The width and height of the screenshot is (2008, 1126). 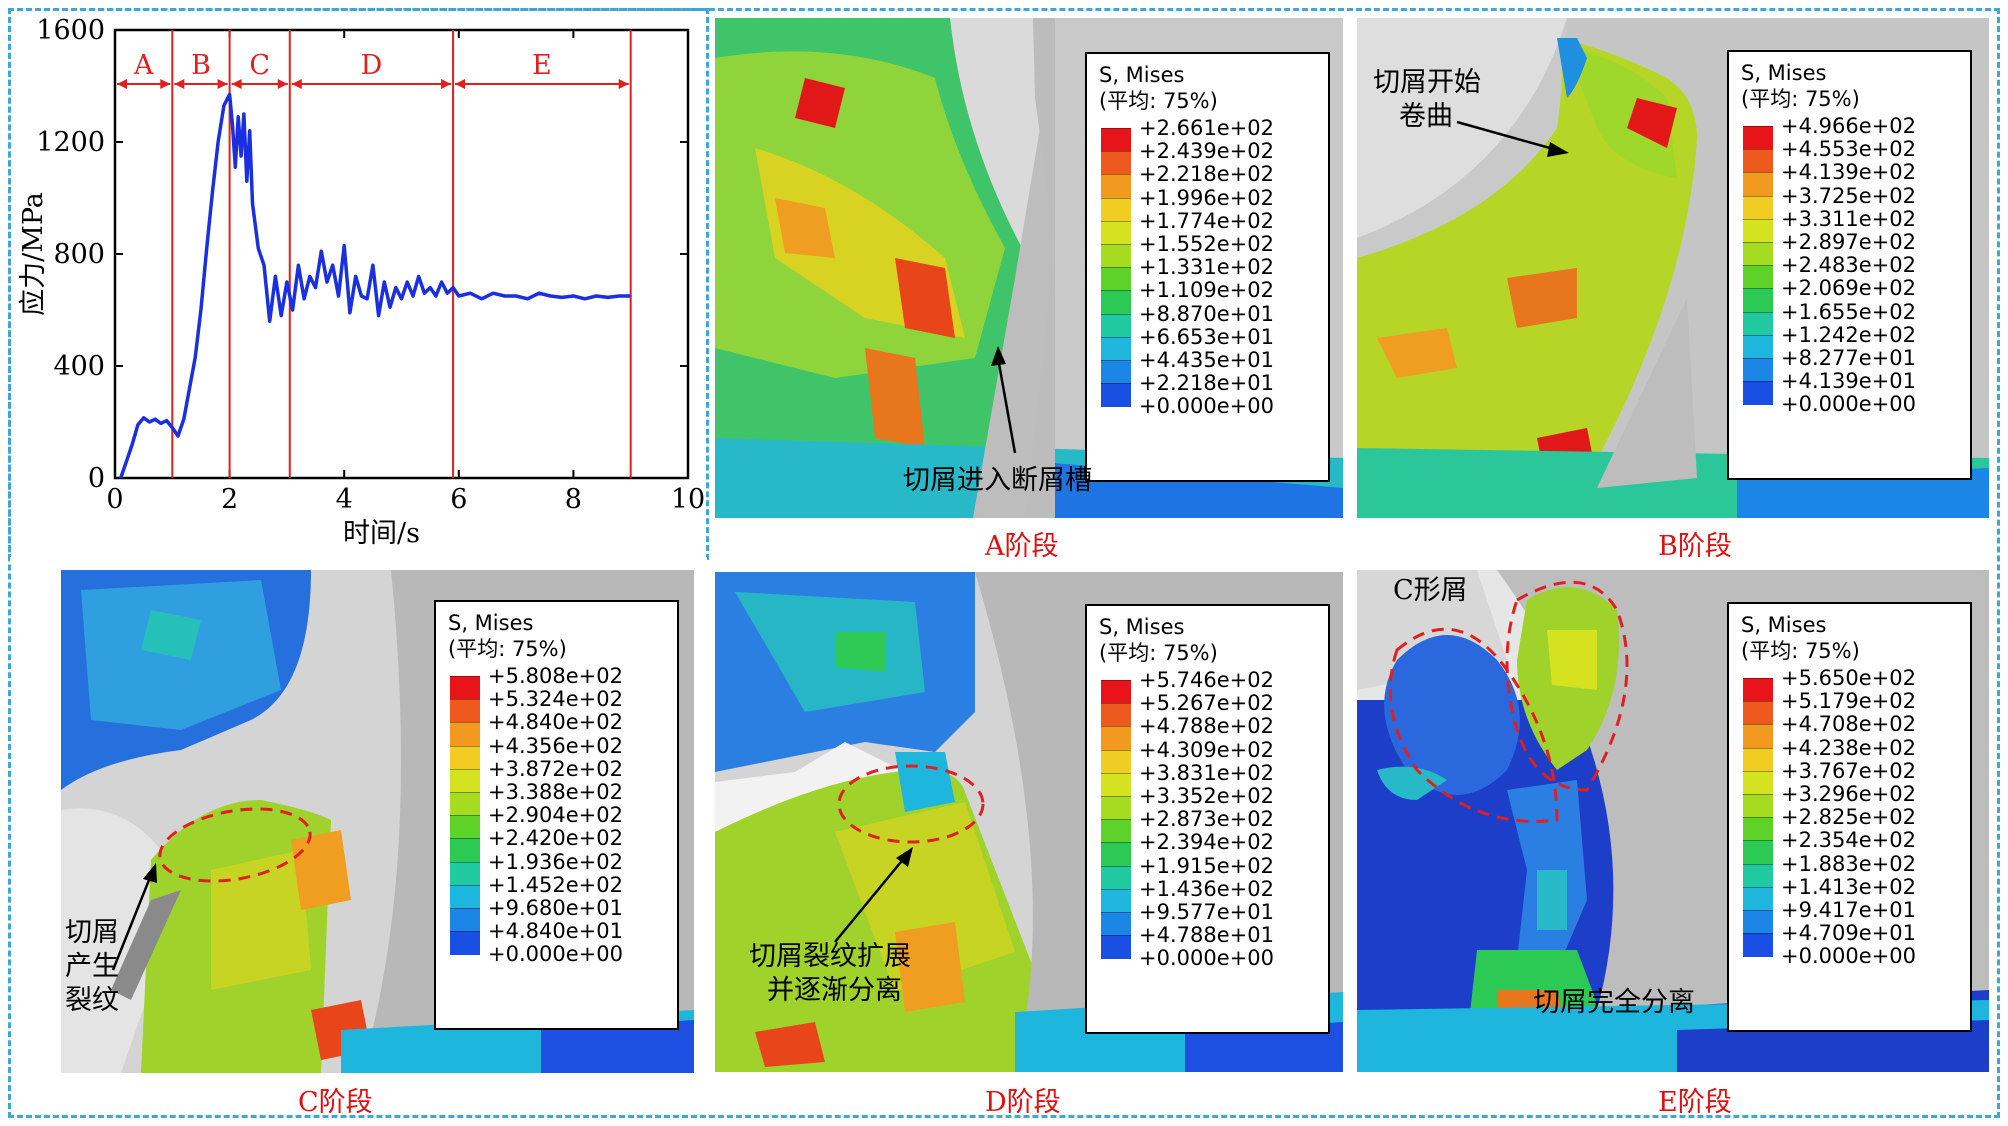 What do you see at coordinates (229, 499) in the screenshot?
I see `x-tick-label: 2` at bounding box center [229, 499].